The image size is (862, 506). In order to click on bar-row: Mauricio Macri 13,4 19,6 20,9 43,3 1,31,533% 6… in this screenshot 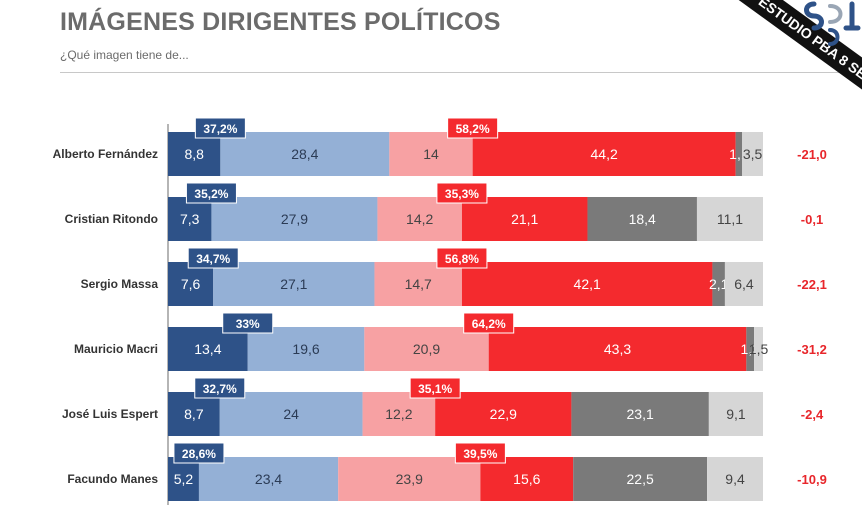, I will do `click(450, 341)`.